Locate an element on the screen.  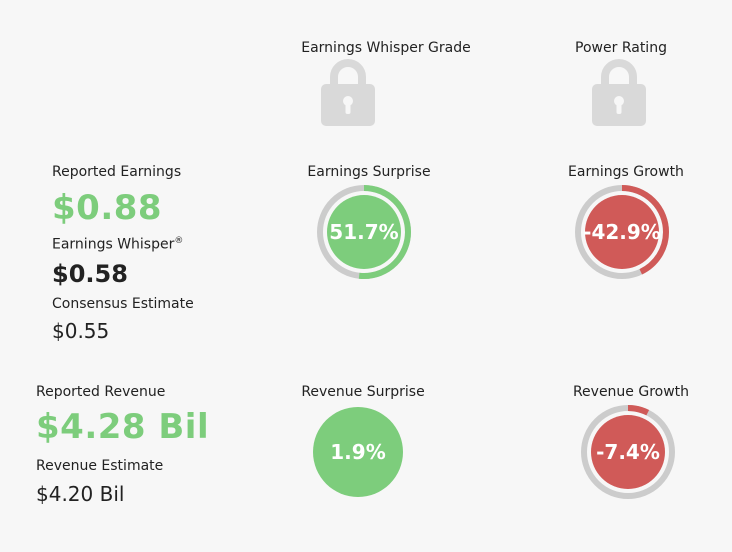
earnings-surprise-value: 51.7% is located at coordinates (364, 232).